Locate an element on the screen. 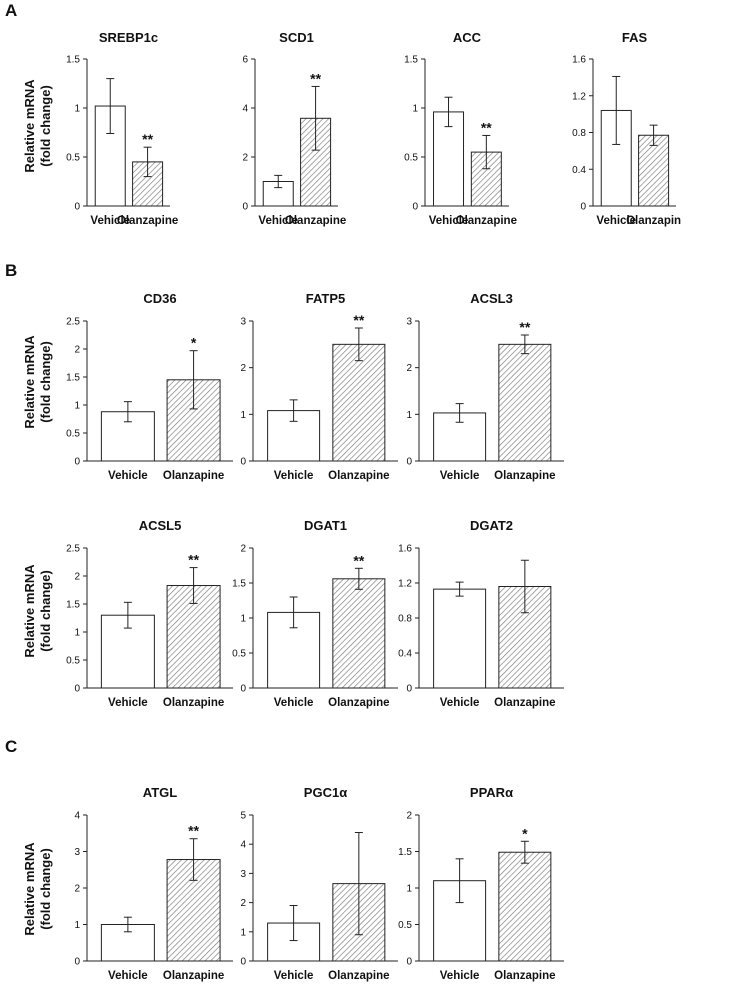 This screenshot has width=751, height=985. chart-title: ATGL is located at coordinates (160, 792).